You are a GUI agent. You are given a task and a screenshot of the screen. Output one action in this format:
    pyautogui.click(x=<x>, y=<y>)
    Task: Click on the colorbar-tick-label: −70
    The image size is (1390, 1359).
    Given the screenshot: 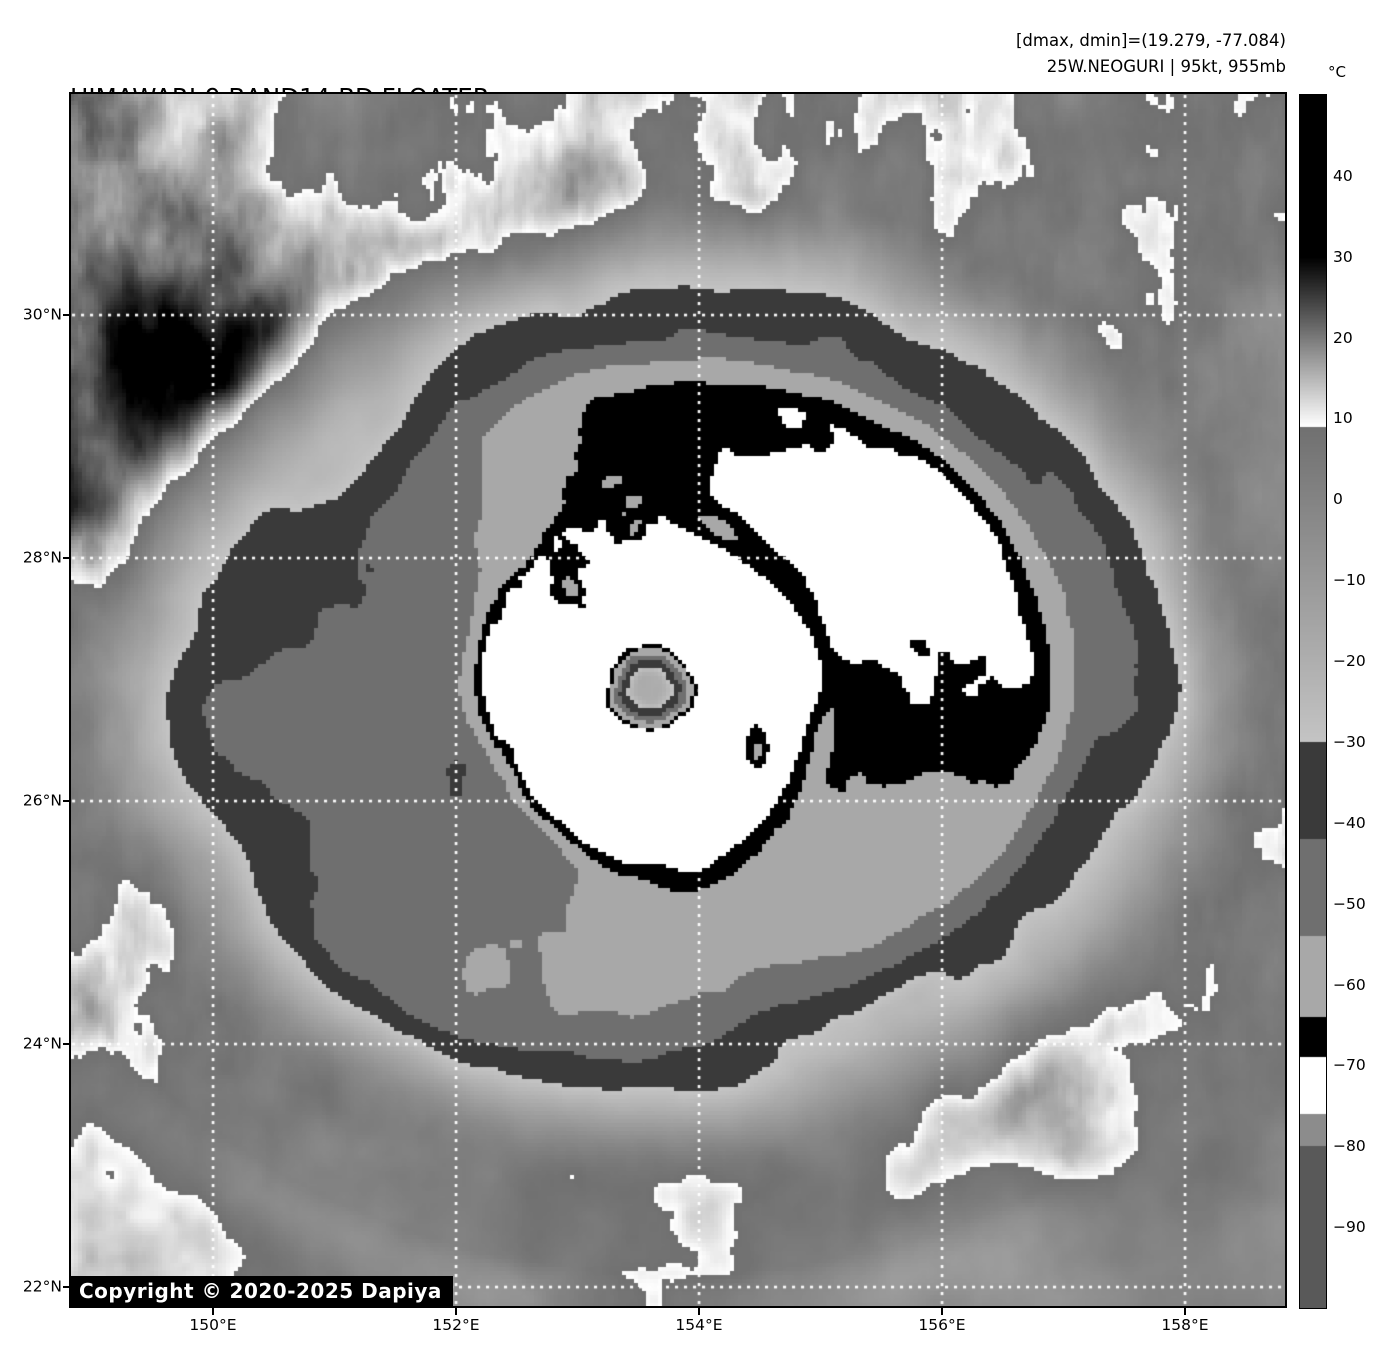 What is the action you would take?
    pyautogui.click(x=1349, y=1065)
    